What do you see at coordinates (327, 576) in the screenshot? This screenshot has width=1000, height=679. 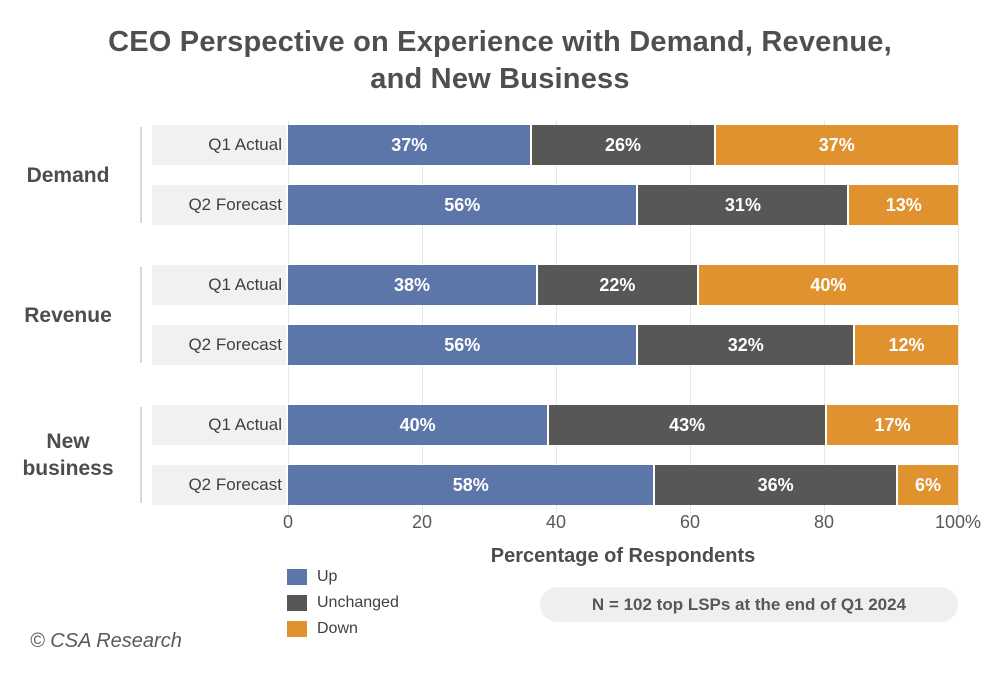 I see `legend-label: Up` at bounding box center [327, 576].